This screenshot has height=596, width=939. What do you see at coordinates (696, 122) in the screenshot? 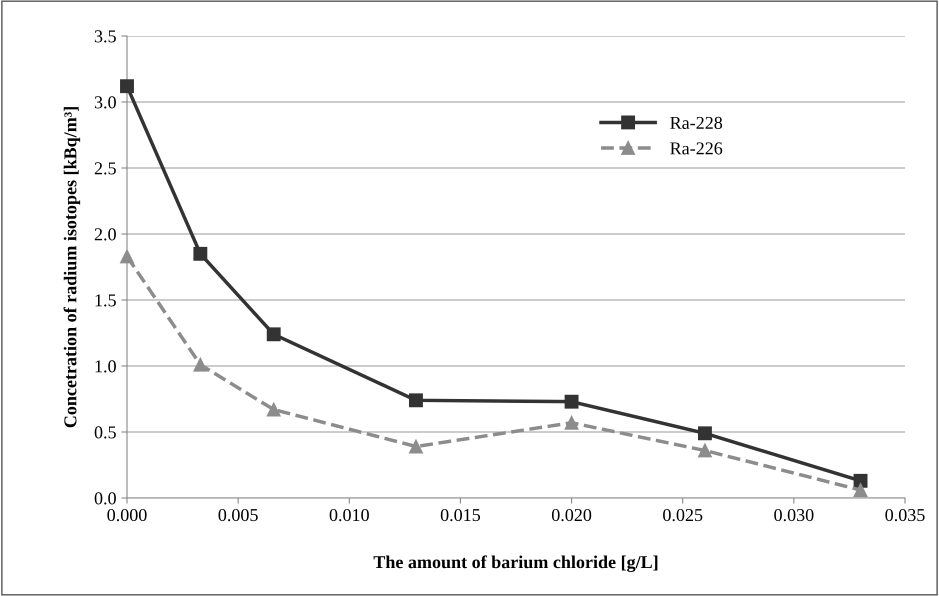
I see `legend-label: Ra-228` at bounding box center [696, 122].